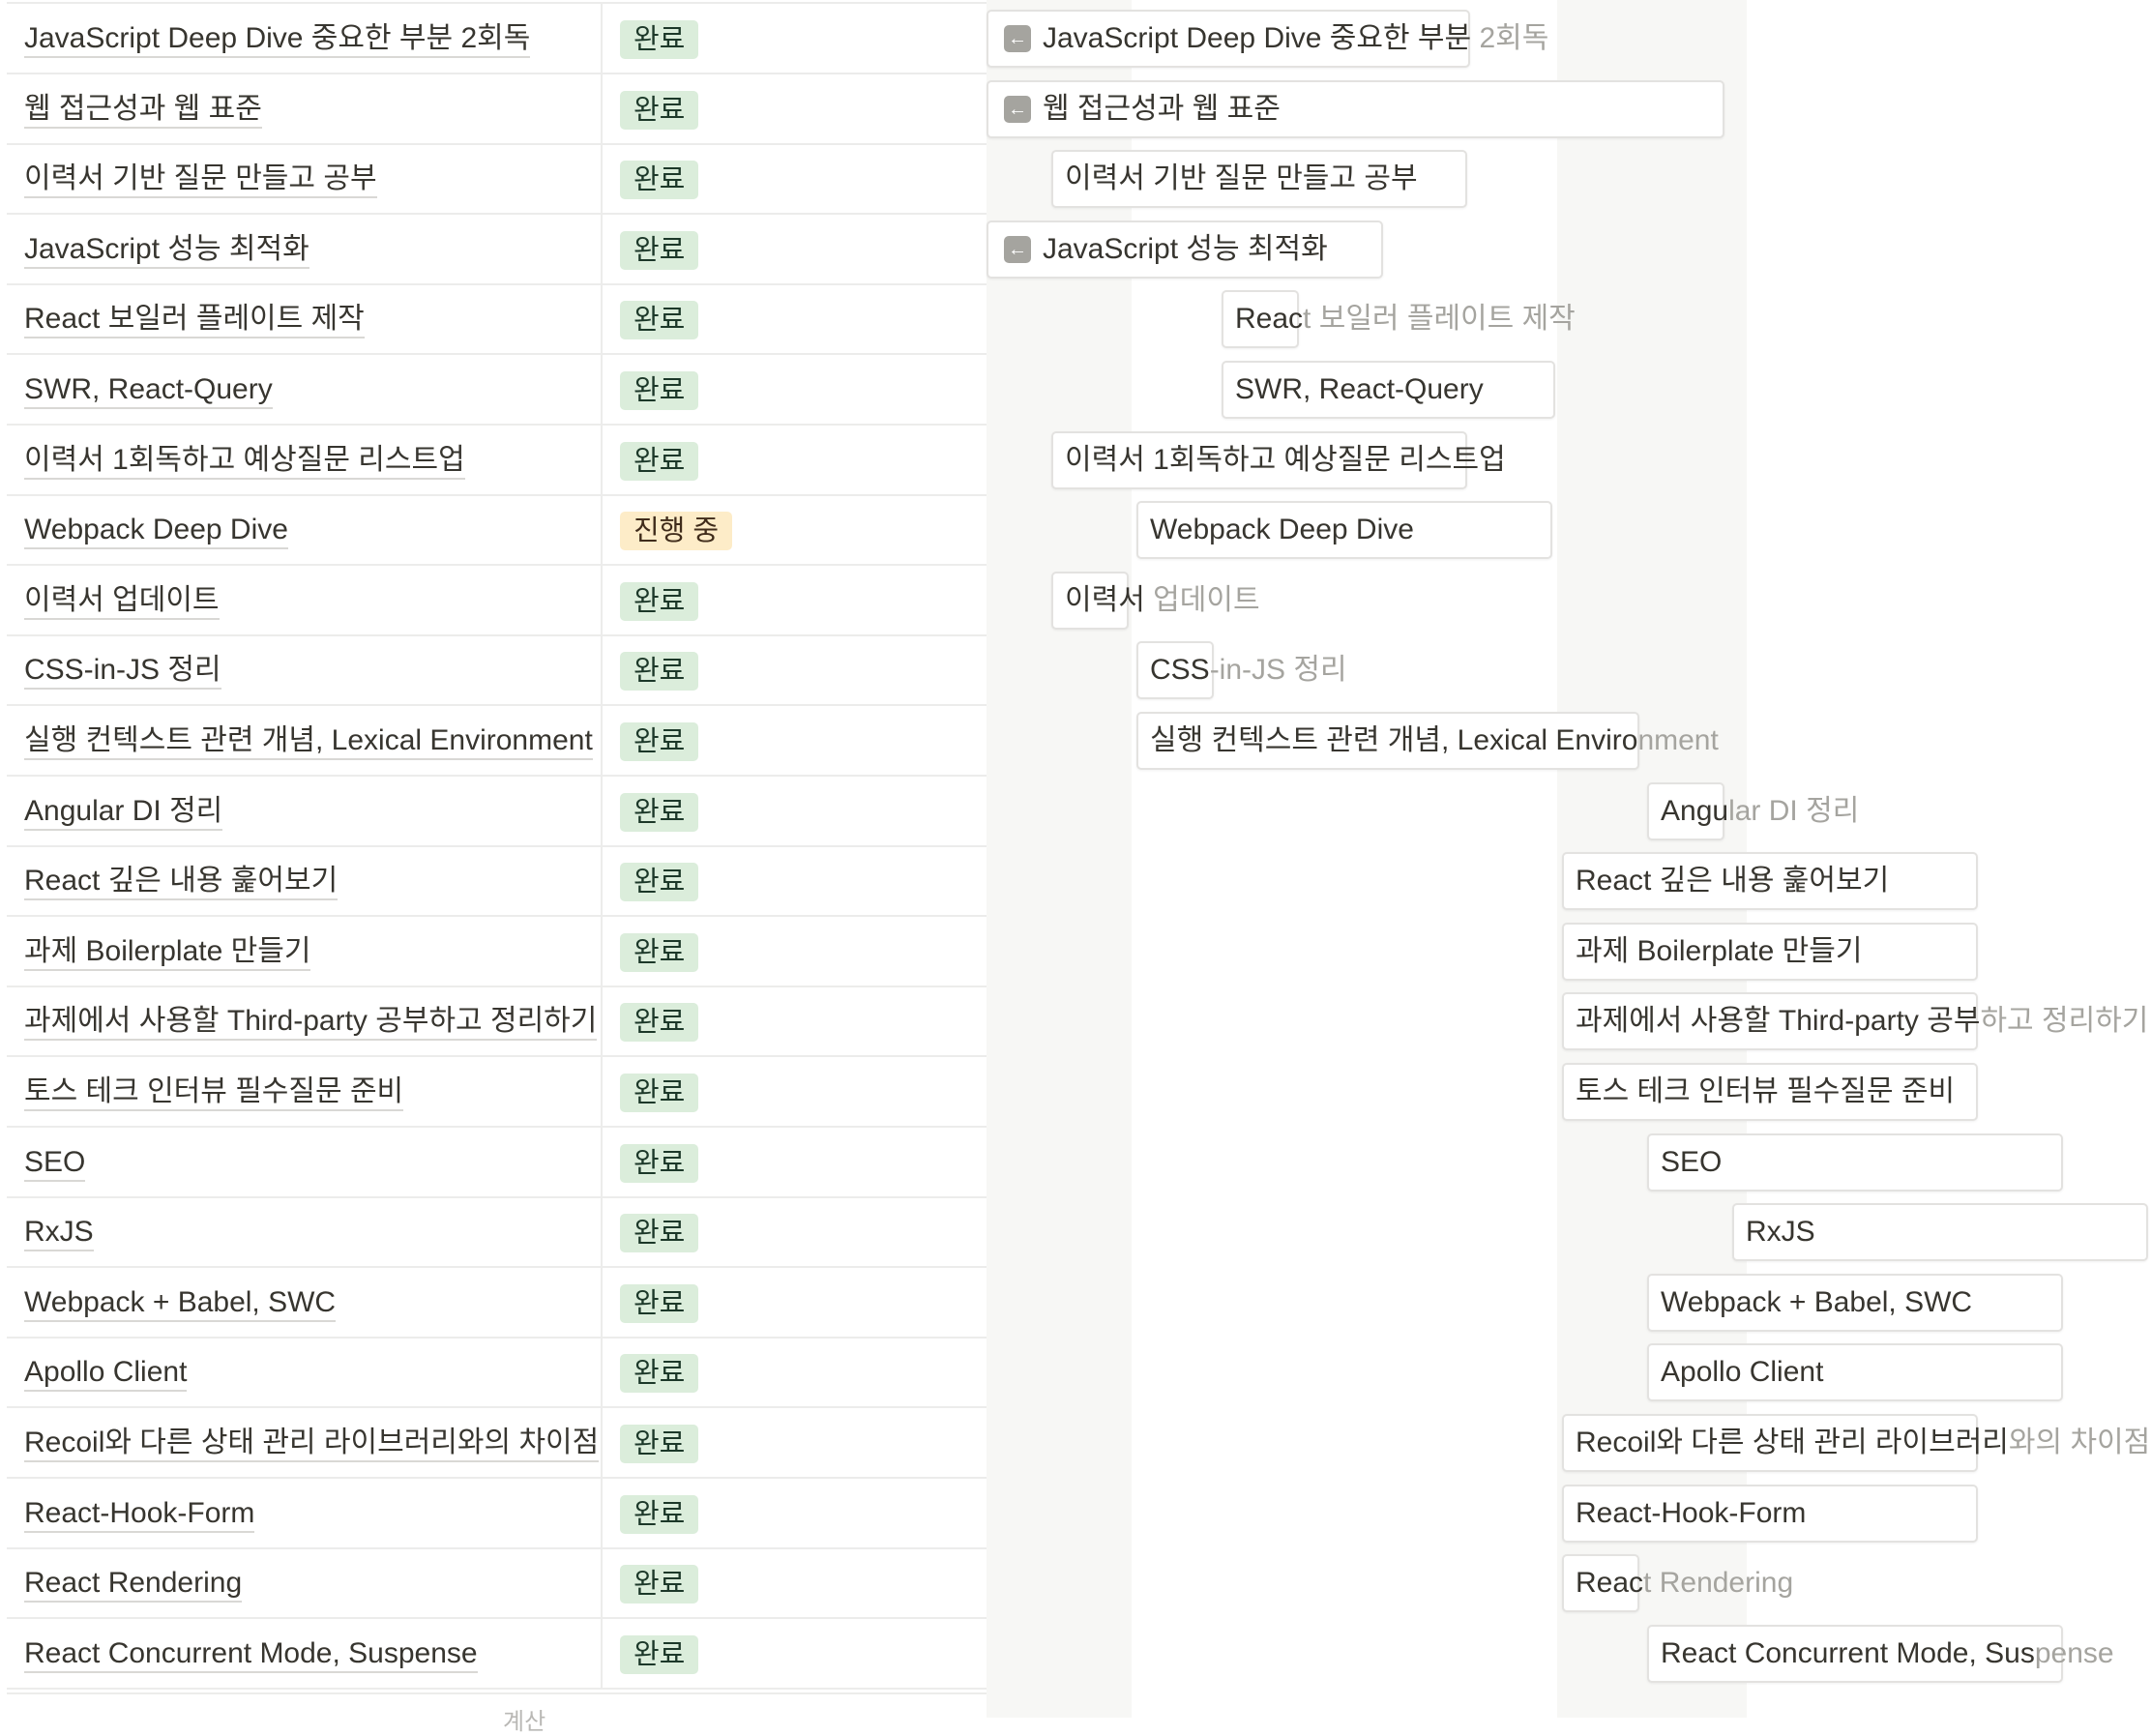 The width and height of the screenshot is (2151, 1736). What do you see at coordinates (524, 1722) in the screenshot?
I see `calculate-hint: 계산` at bounding box center [524, 1722].